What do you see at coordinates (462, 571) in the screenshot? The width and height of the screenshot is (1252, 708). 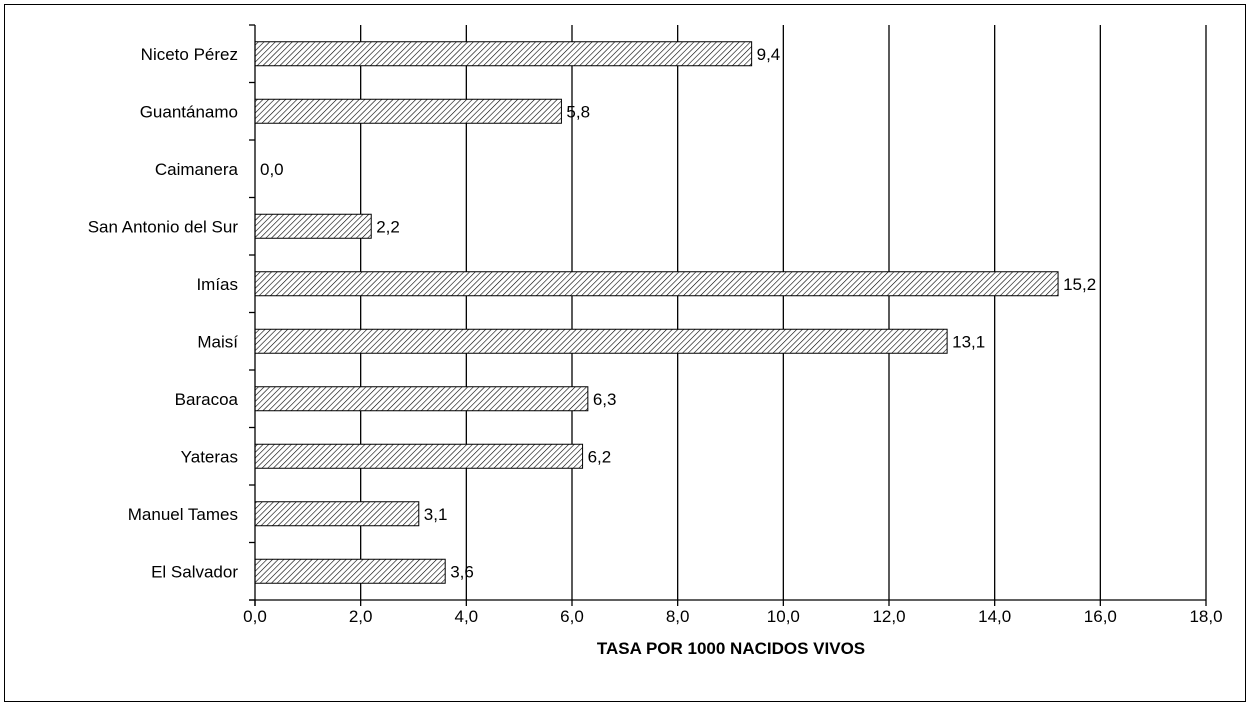 I see `data-label: 3,6` at bounding box center [462, 571].